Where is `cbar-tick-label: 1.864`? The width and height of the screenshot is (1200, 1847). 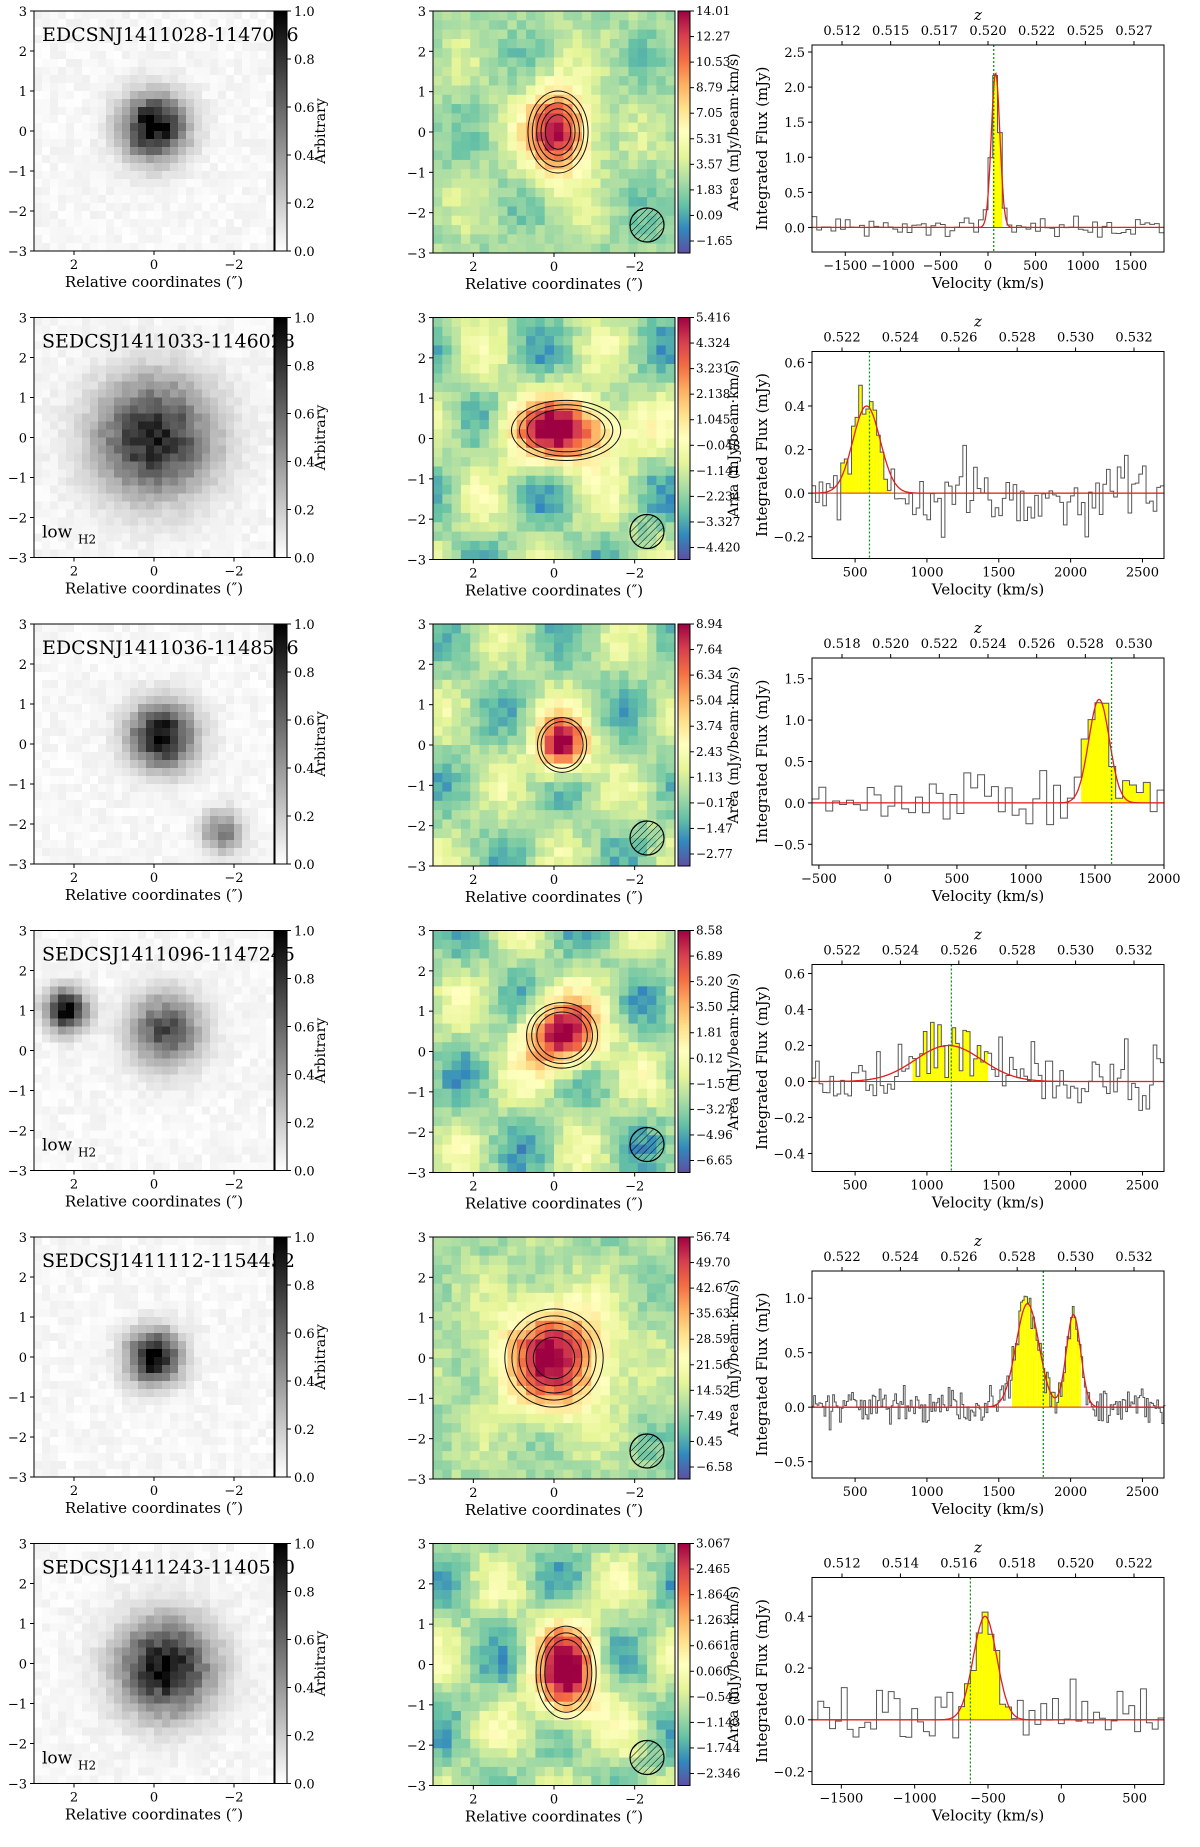
cbar-tick-label: 1.864 is located at coordinates (713, 1595).